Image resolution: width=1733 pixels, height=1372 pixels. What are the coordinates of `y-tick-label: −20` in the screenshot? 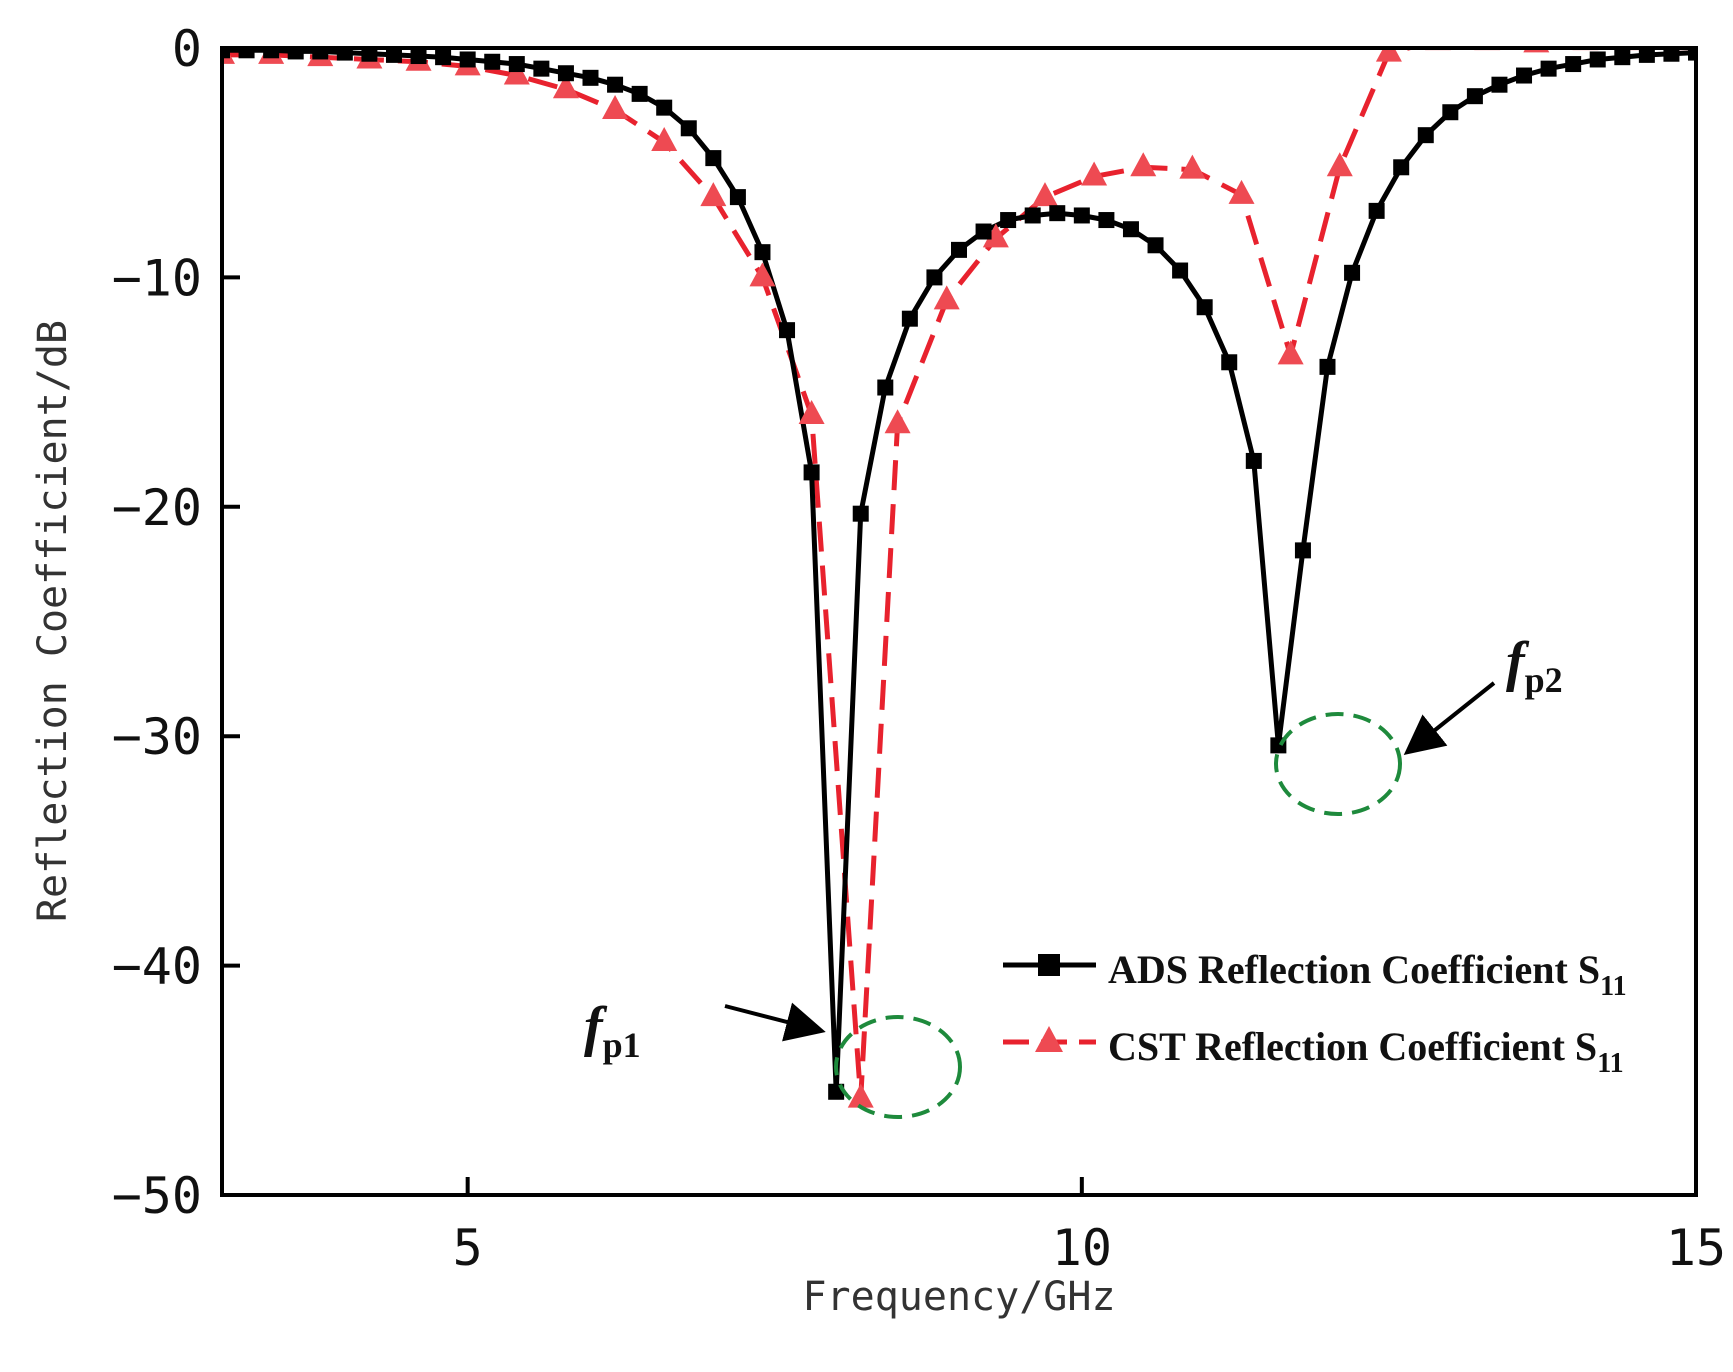 It's located at (157, 508).